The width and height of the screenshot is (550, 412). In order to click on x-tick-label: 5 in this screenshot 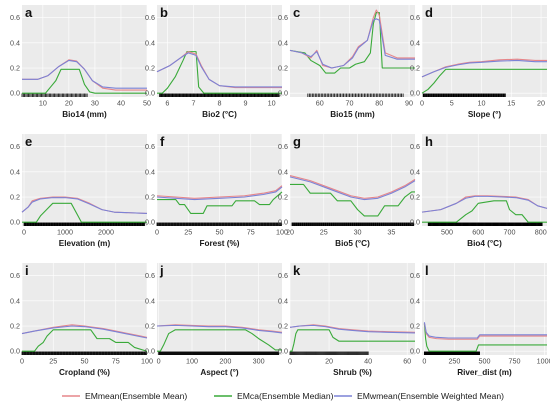, I will do `click(452, 103)`.